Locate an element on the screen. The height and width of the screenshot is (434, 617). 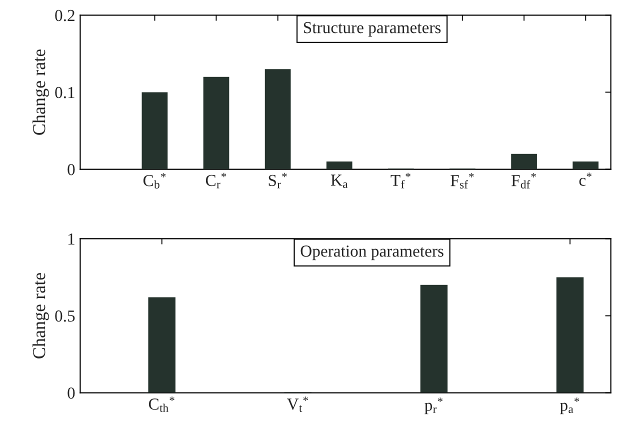
y-tick-label: 0.1 is located at coordinates (64, 92).